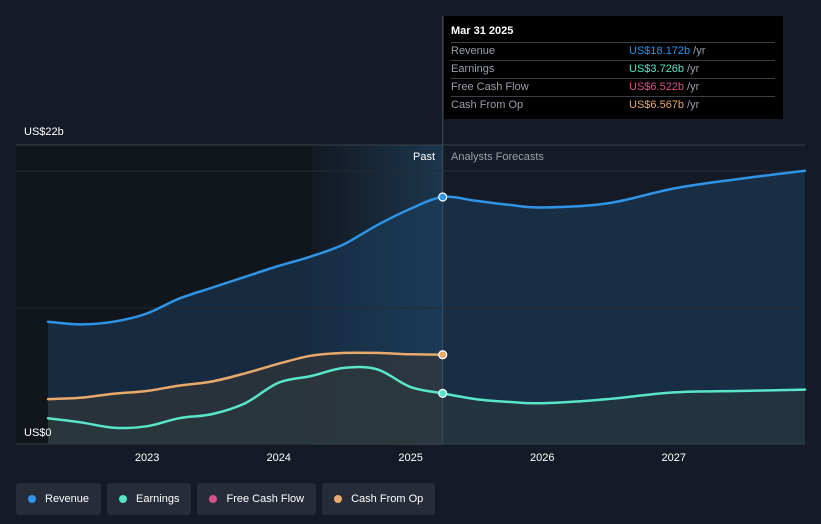  Describe the element at coordinates (158, 499) in the screenshot. I see `legend-label: Earnings` at that location.